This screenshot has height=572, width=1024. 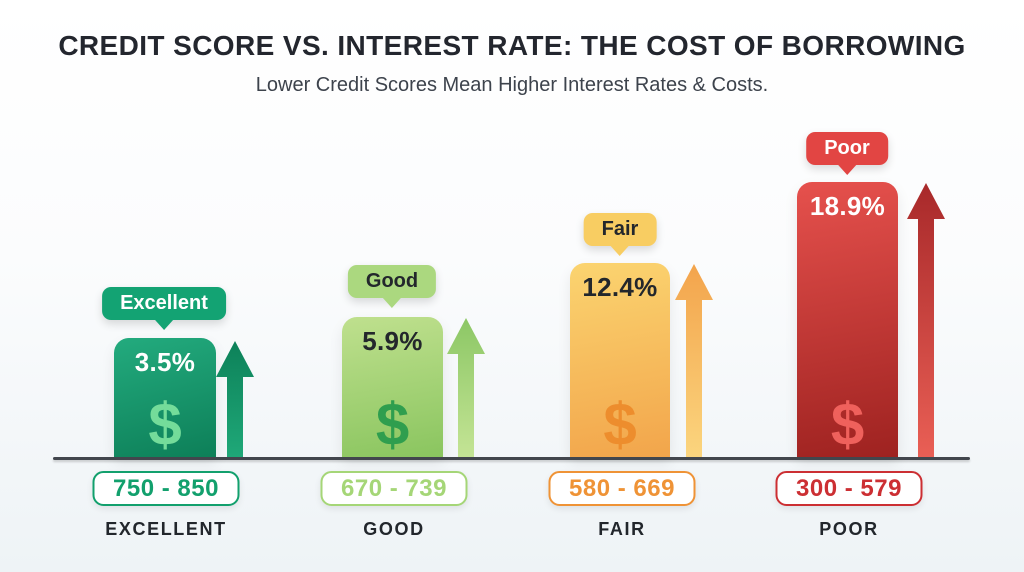 I want to click on tier-badge-fair: Fair, so click(x=620, y=229).